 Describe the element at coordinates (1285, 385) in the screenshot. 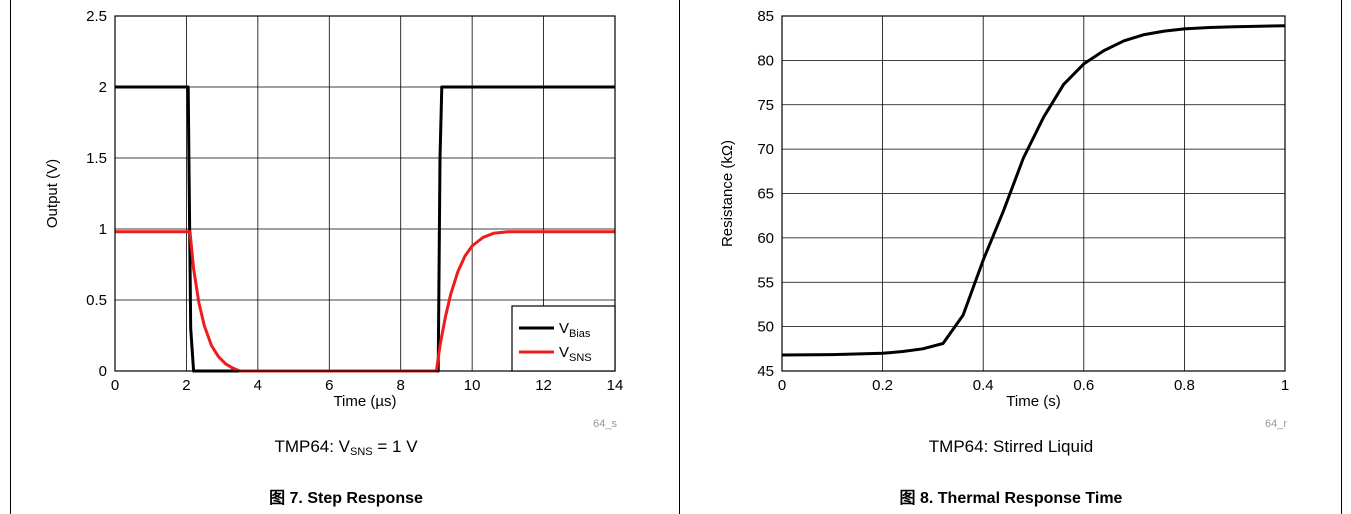

I see `x-tick-label: 1` at that location.